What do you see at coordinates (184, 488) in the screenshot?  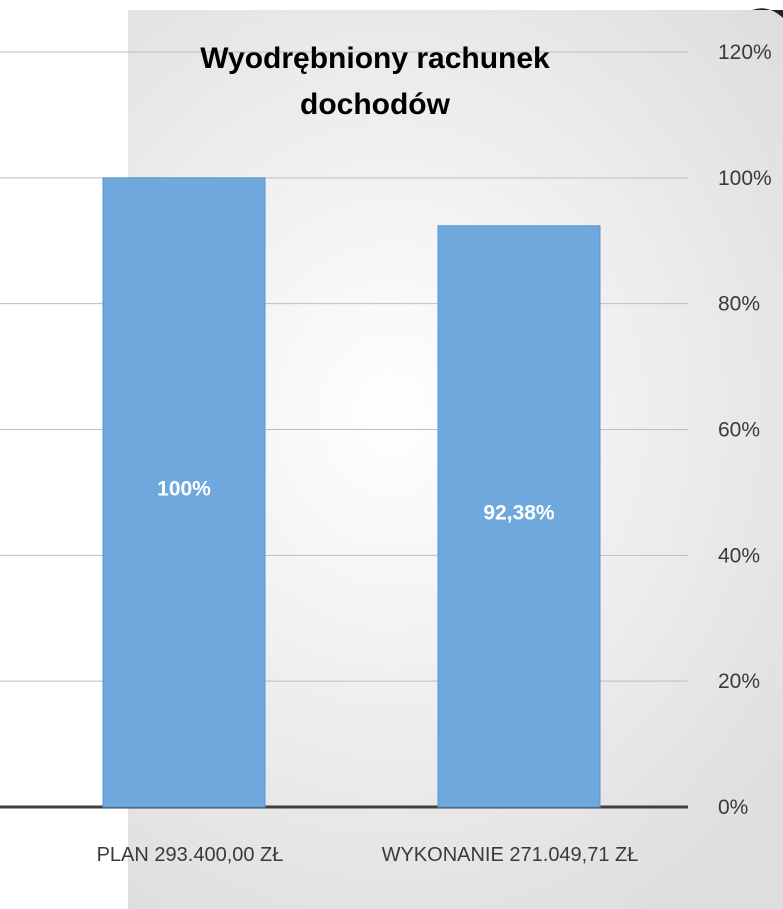 I see `bar-data-label: 100%` at bounding box center [184, 488].